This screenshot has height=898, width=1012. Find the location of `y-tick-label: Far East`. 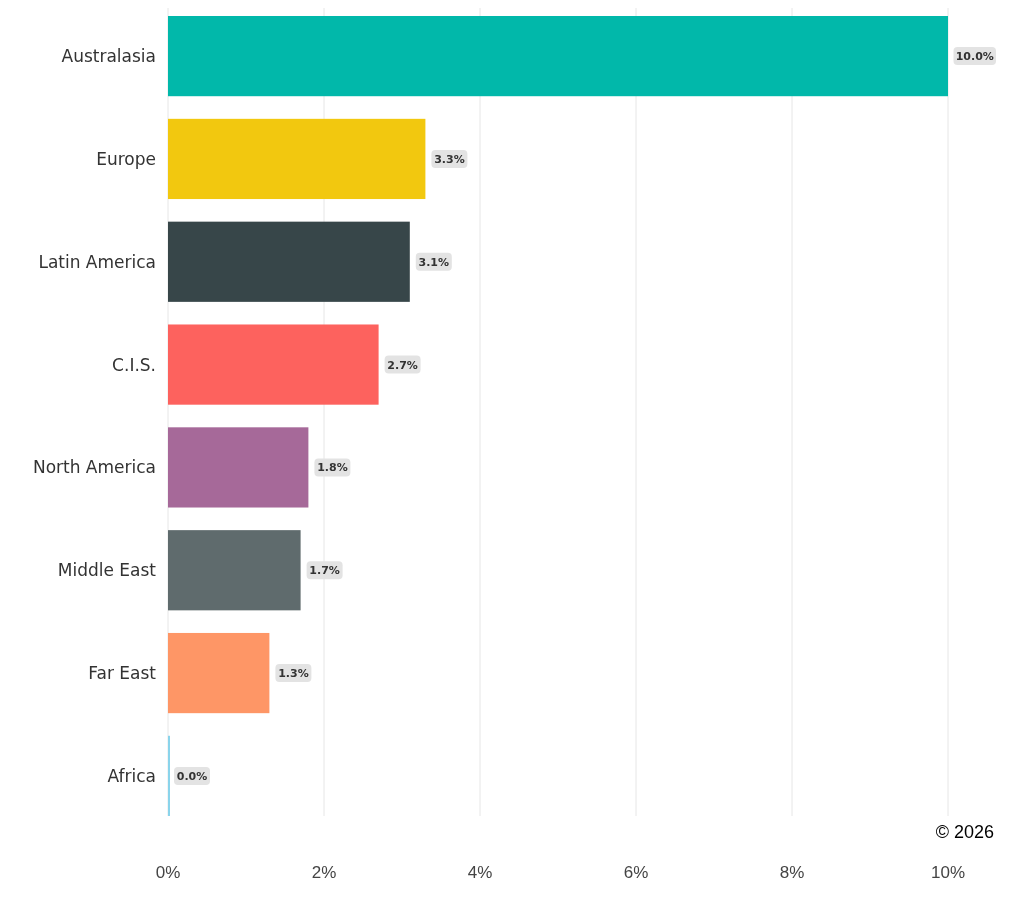

y-tick-label: Far East is located at coordinates (122, 673).